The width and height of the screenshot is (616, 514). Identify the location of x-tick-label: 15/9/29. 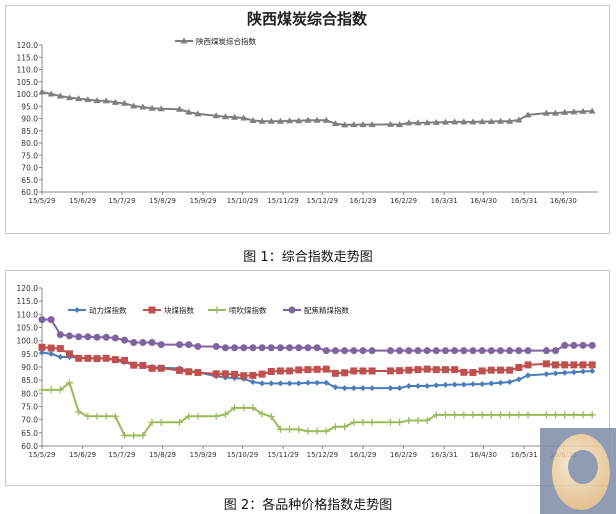
(203, 455).